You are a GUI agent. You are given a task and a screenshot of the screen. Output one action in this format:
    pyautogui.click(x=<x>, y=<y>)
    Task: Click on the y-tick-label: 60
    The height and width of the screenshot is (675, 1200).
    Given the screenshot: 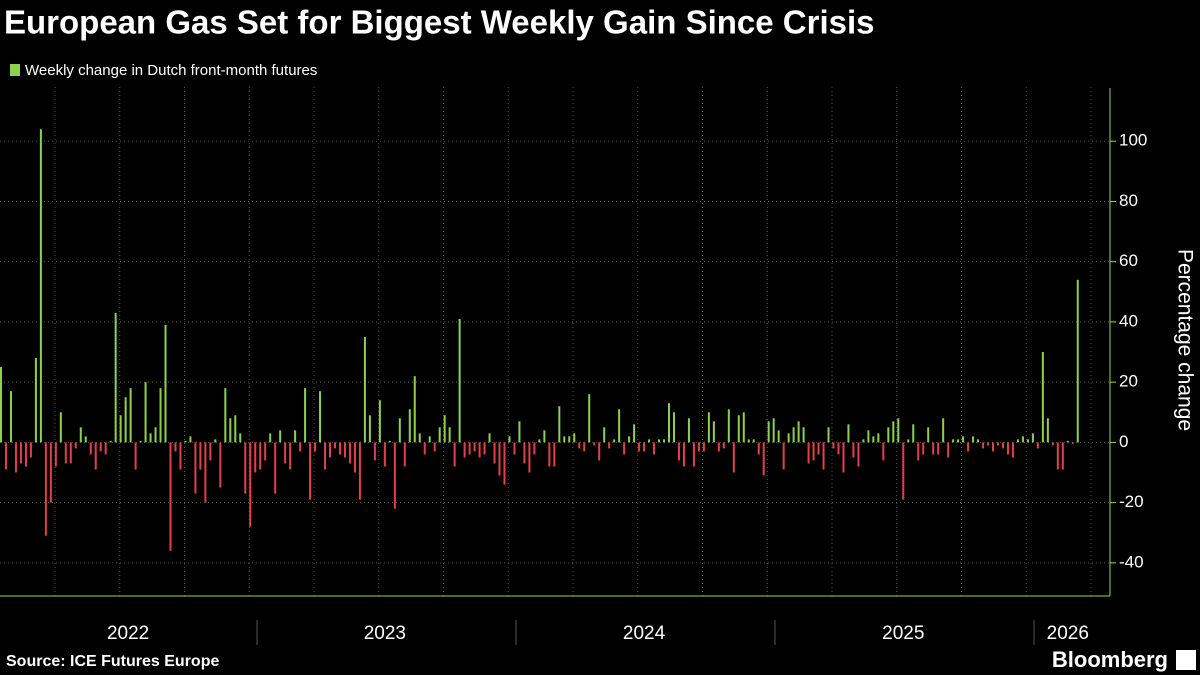 What is the action you would take?
    pyautogui.click(x=1128, y=260)
    